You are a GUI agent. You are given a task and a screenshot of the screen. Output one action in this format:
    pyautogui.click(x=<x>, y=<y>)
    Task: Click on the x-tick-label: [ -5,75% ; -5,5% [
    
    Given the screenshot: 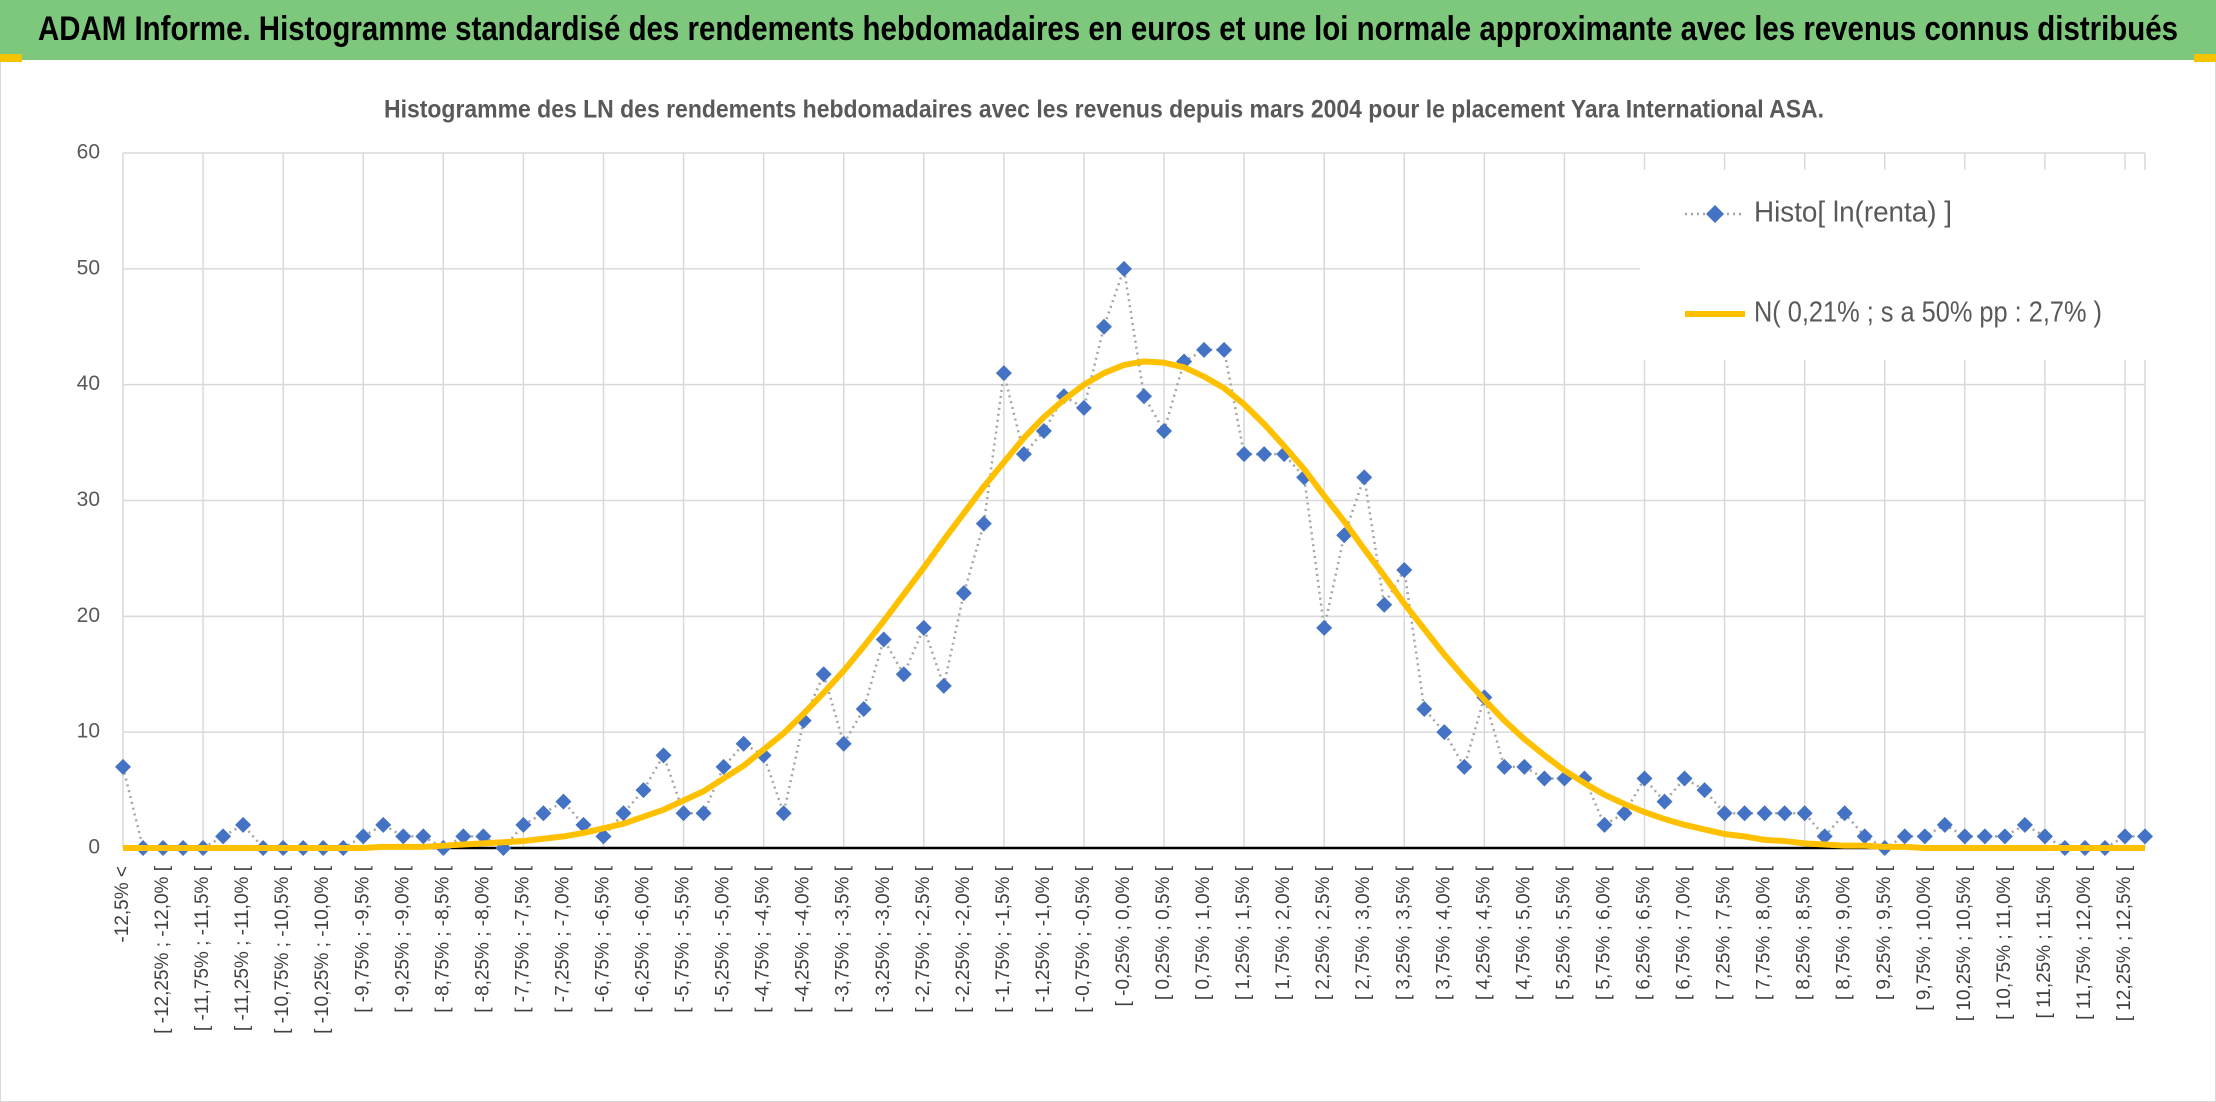 What is the action you would take?
    pyautogui.click(x=683, y=939)
    